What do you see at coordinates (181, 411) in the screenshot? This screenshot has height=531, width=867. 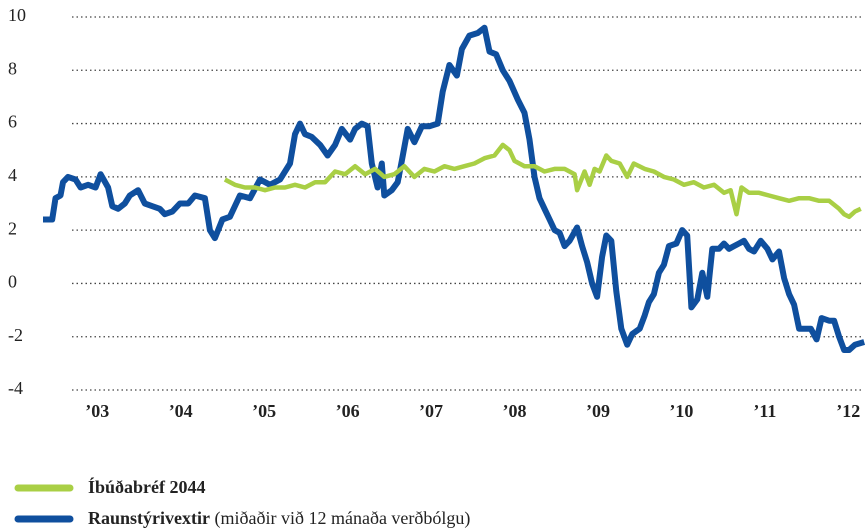 I see `x-tick-label: ’04` at bounding box center [181, 411].